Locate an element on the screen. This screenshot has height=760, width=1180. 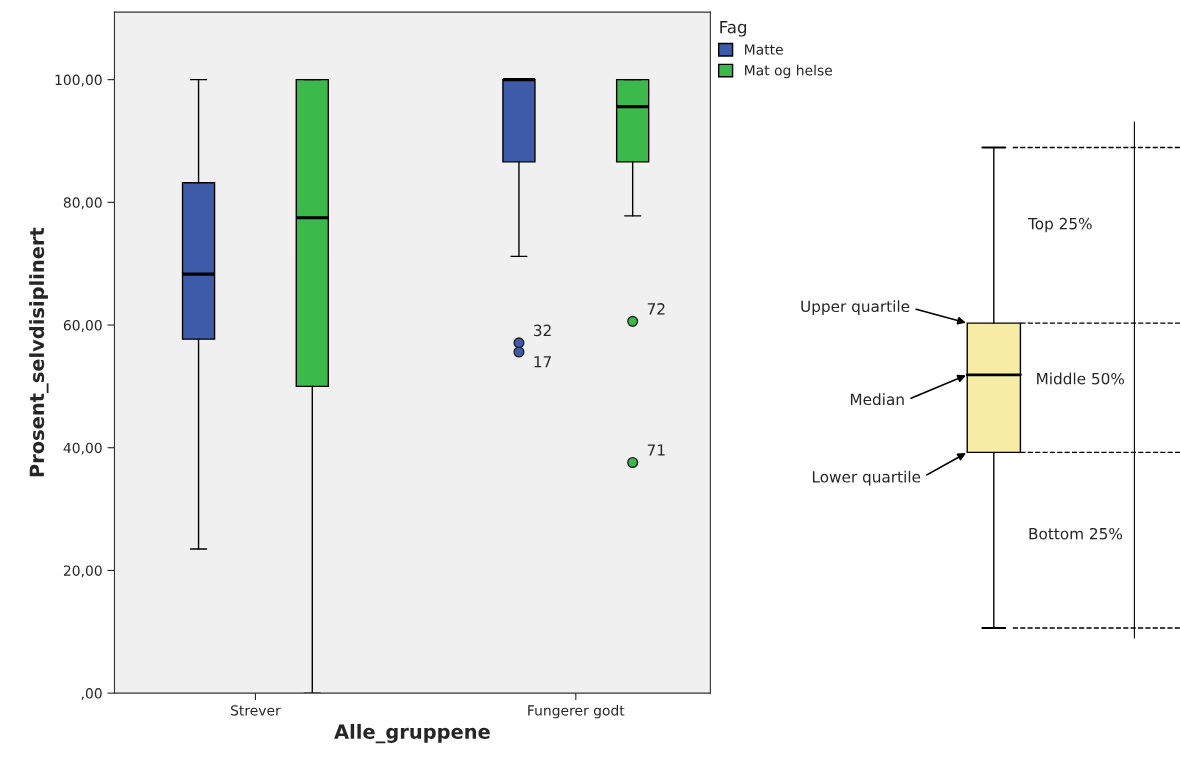
legend-title: Fag is located at coordinates (733, 29).